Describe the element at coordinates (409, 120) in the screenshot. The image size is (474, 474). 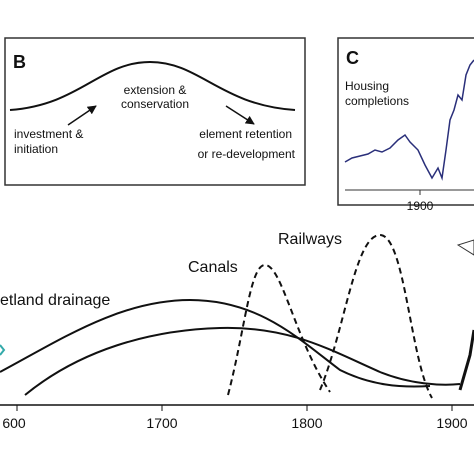
I see `housing-line` at that location.